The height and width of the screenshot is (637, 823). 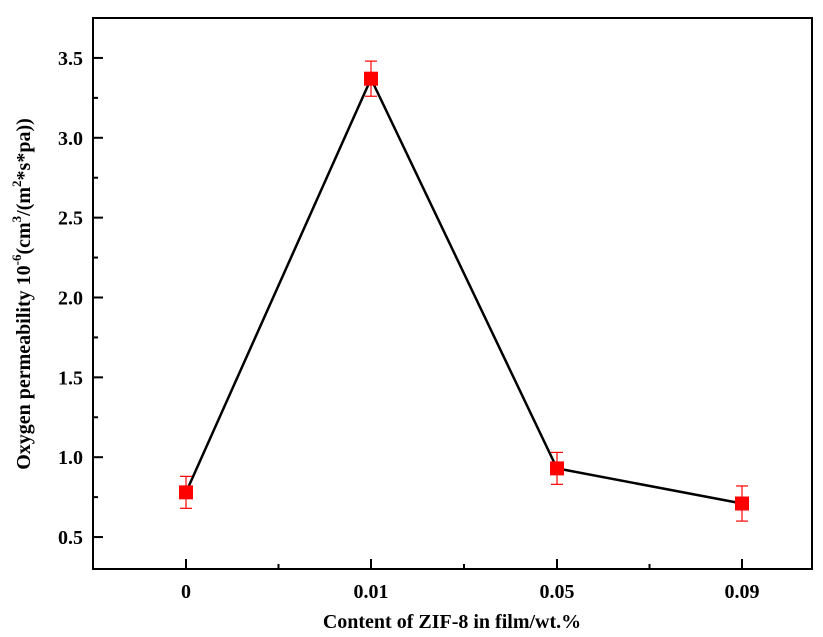 I want to click on x-axis: 0 0.01 0.05 0.09, so click(x=470, y=581).